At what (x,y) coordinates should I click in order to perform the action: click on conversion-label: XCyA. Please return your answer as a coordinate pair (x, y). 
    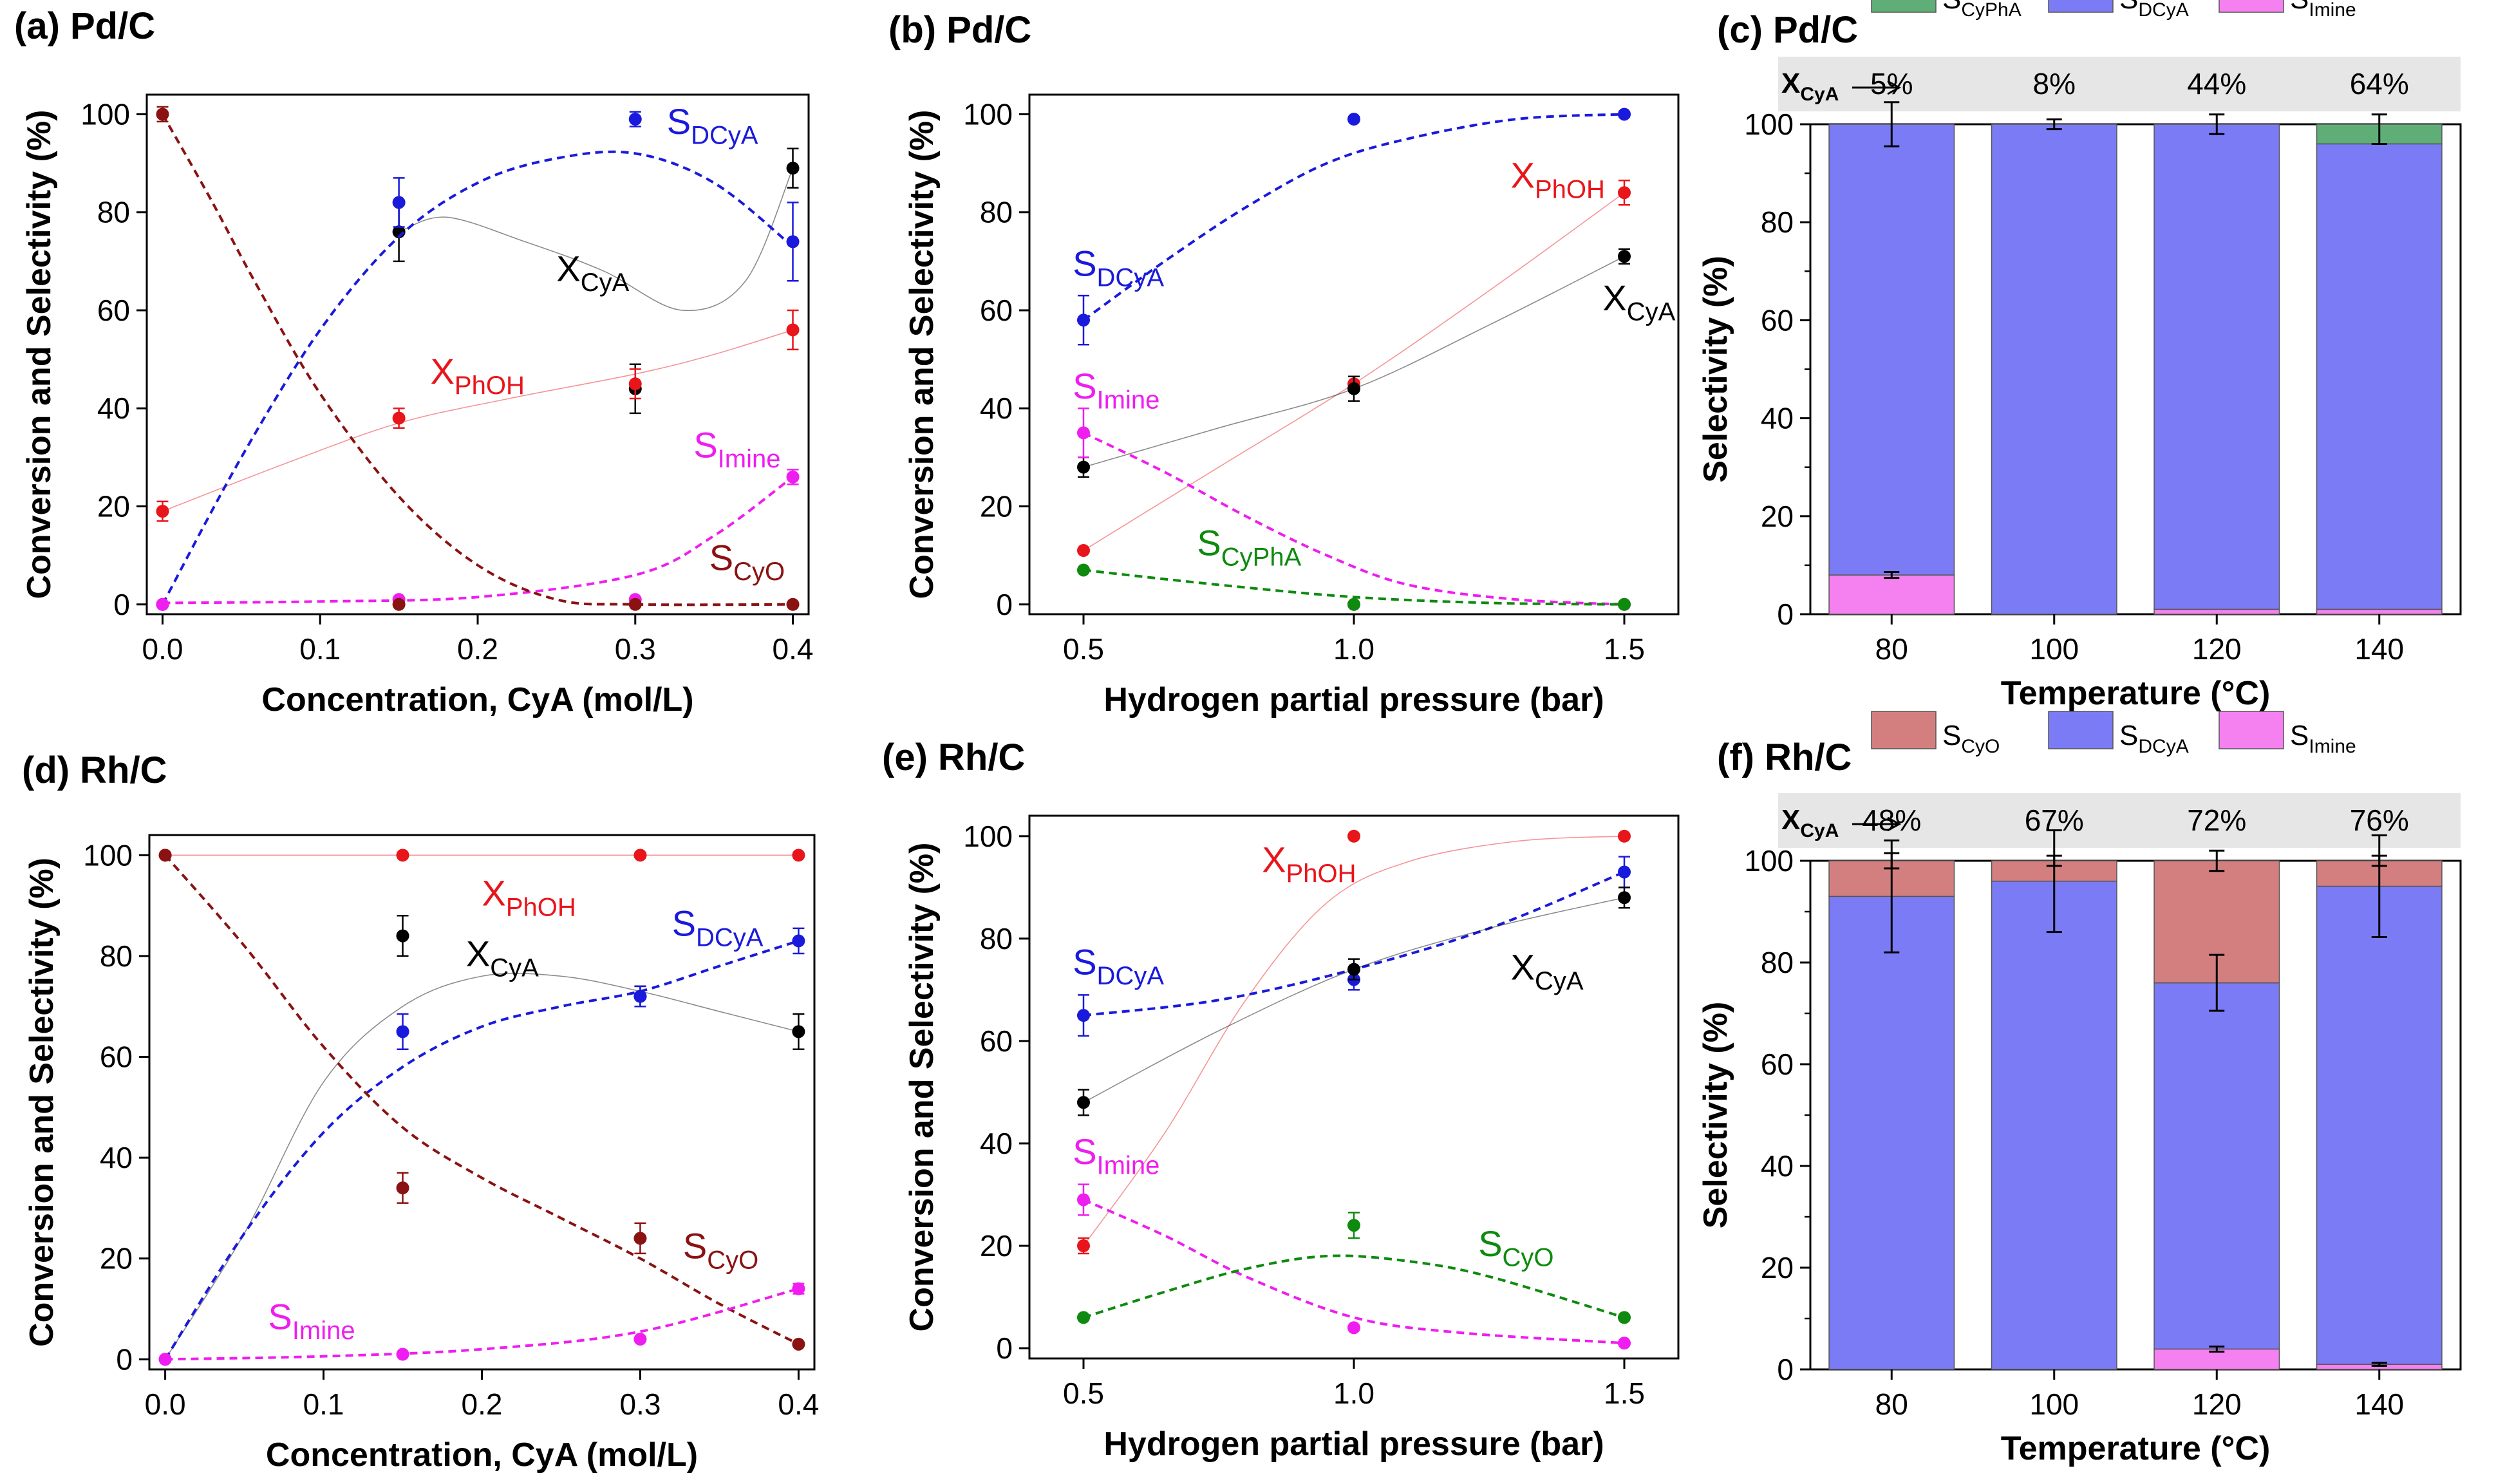
    Looking at the image, I should click on (1810, 823).